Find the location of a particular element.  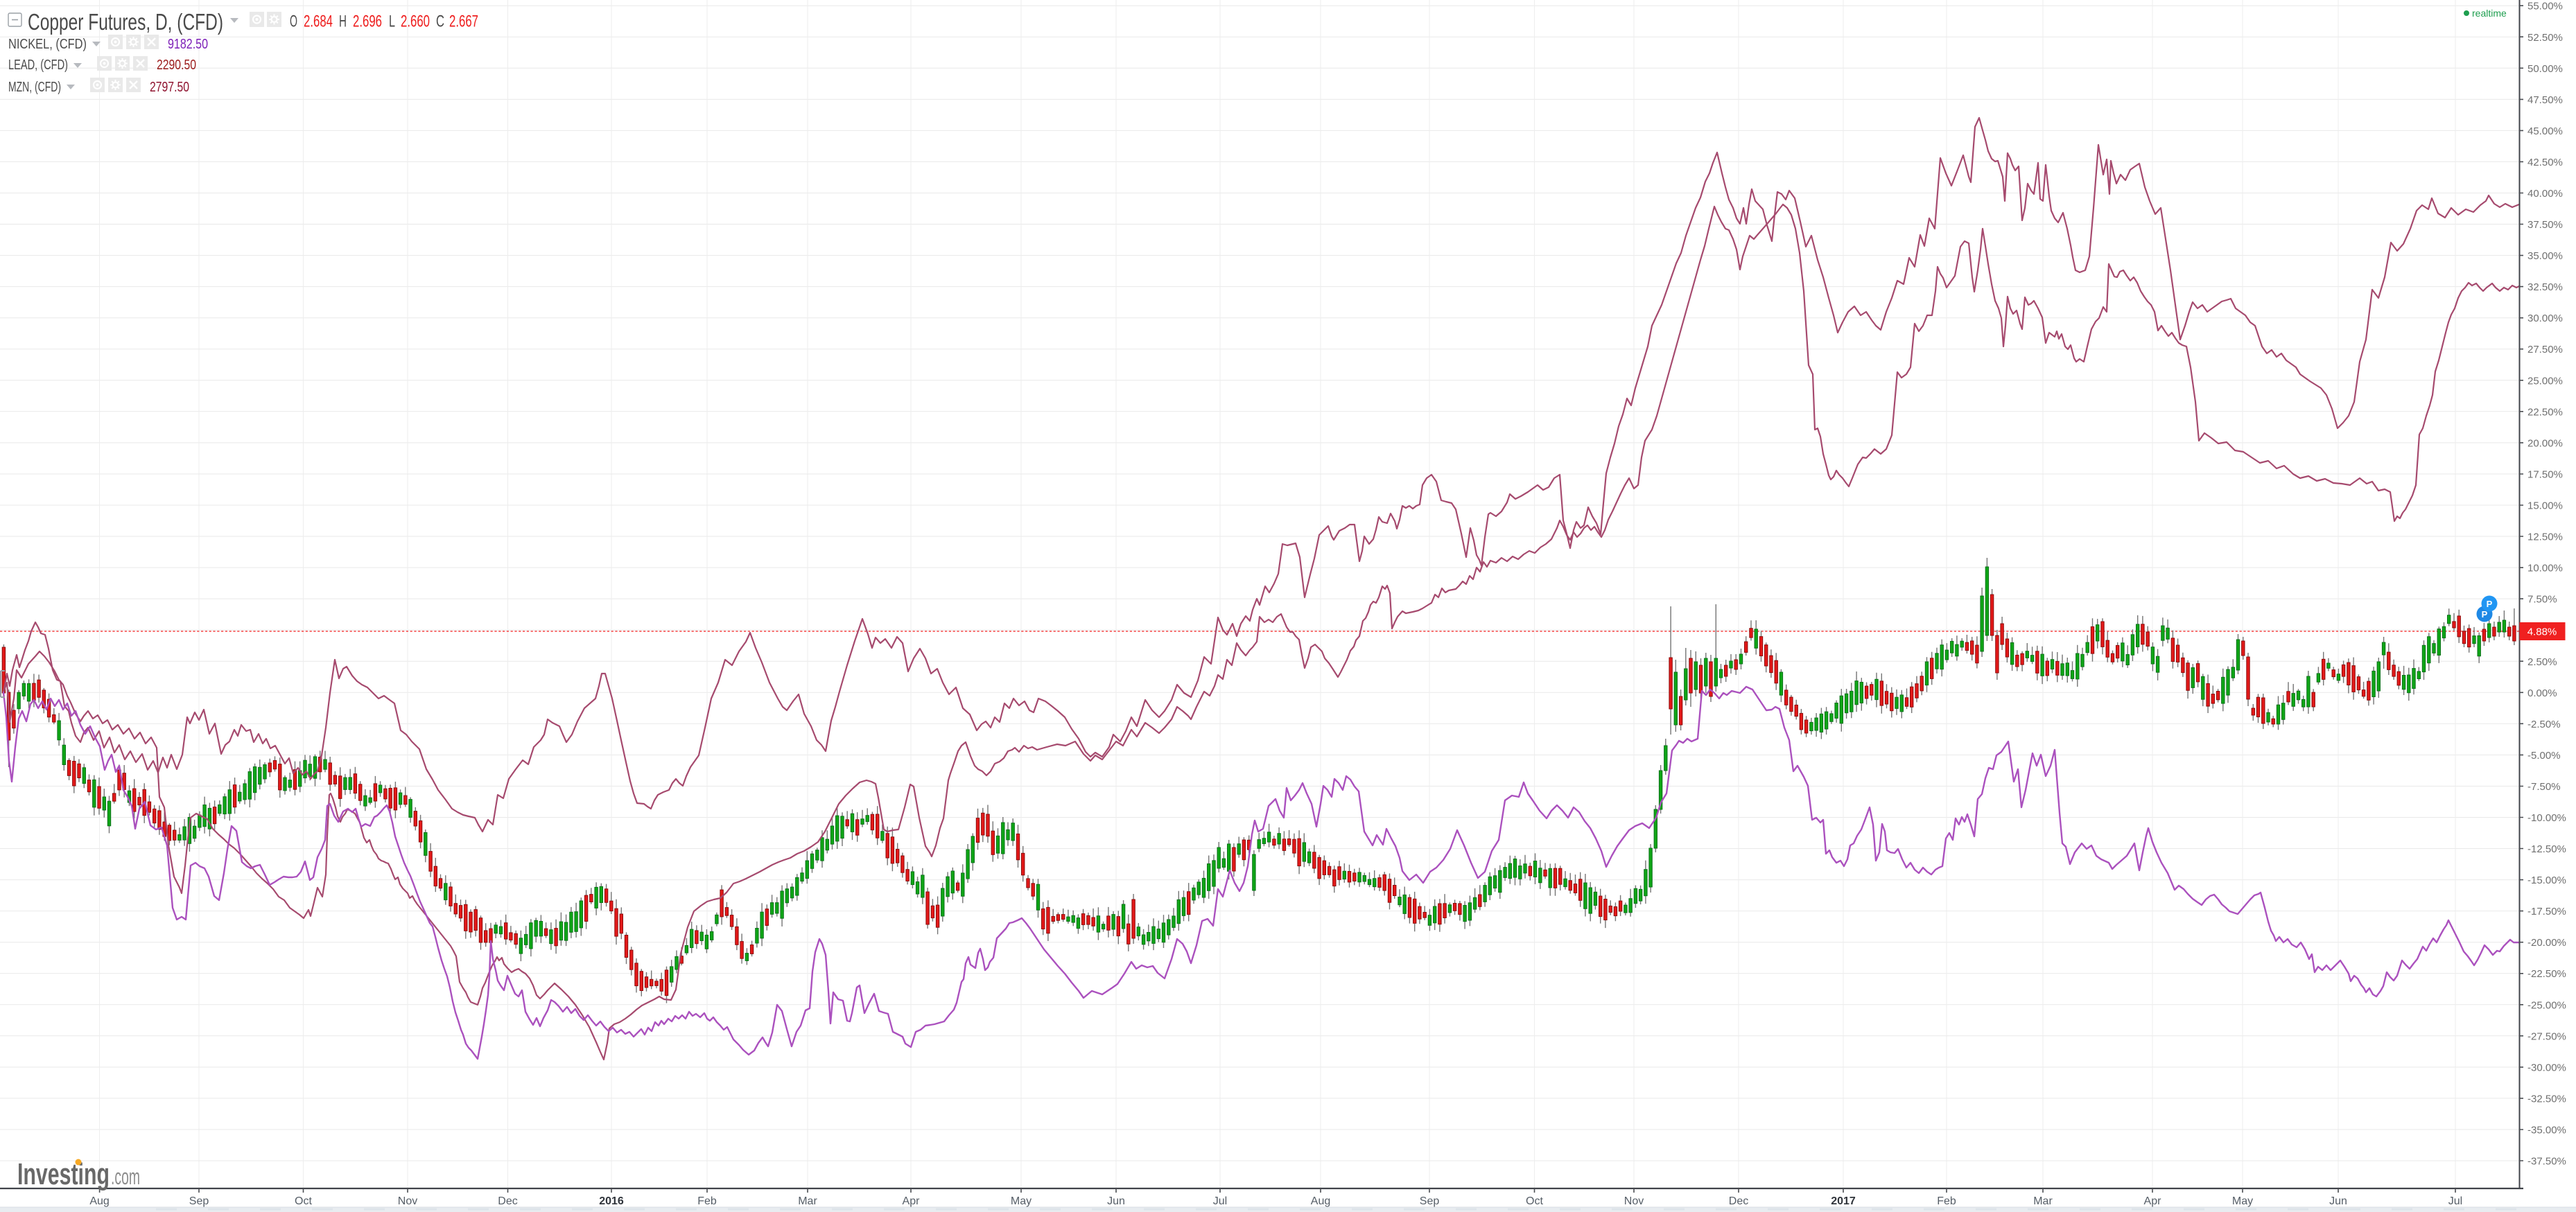

svg-text: -35.00% is located at coordinates (2546, 1130).